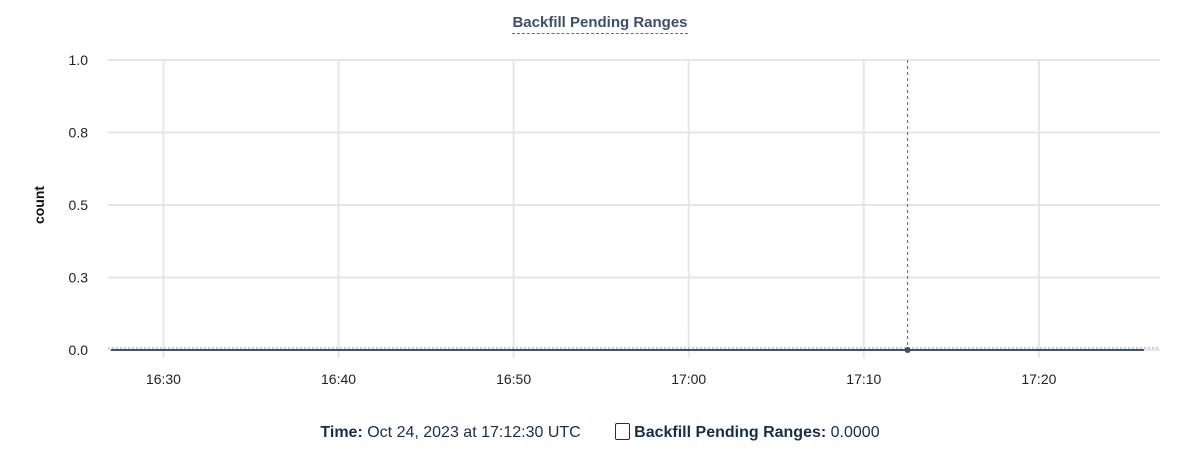 This screenshot has width=1200, height=466. What do you see at coordinates (863, 379) in the screenshot?
I see `x-tick-label: 17:10` at bounding box center [863, 379].